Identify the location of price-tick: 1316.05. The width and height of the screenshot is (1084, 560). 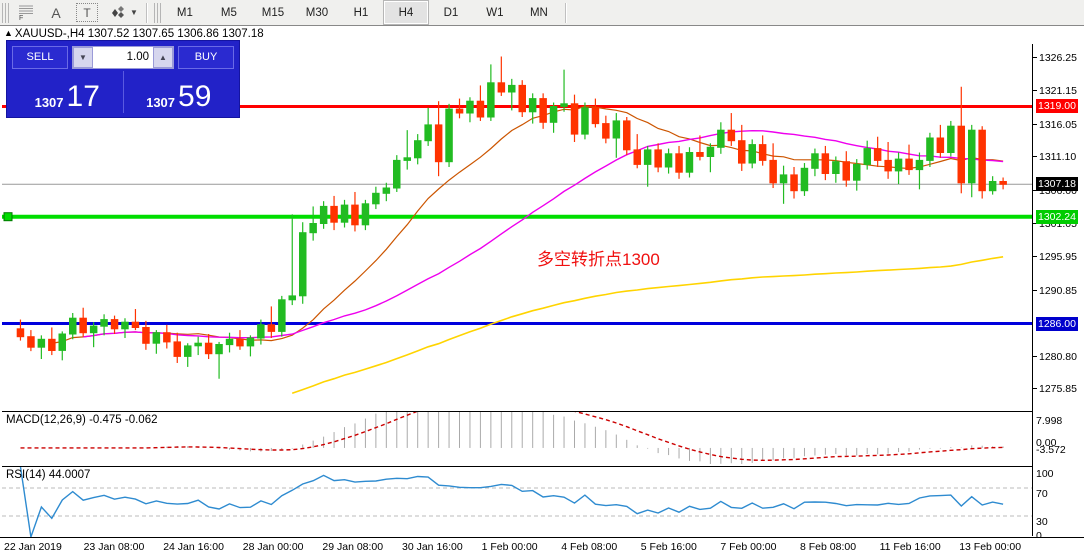
(1055, 125).